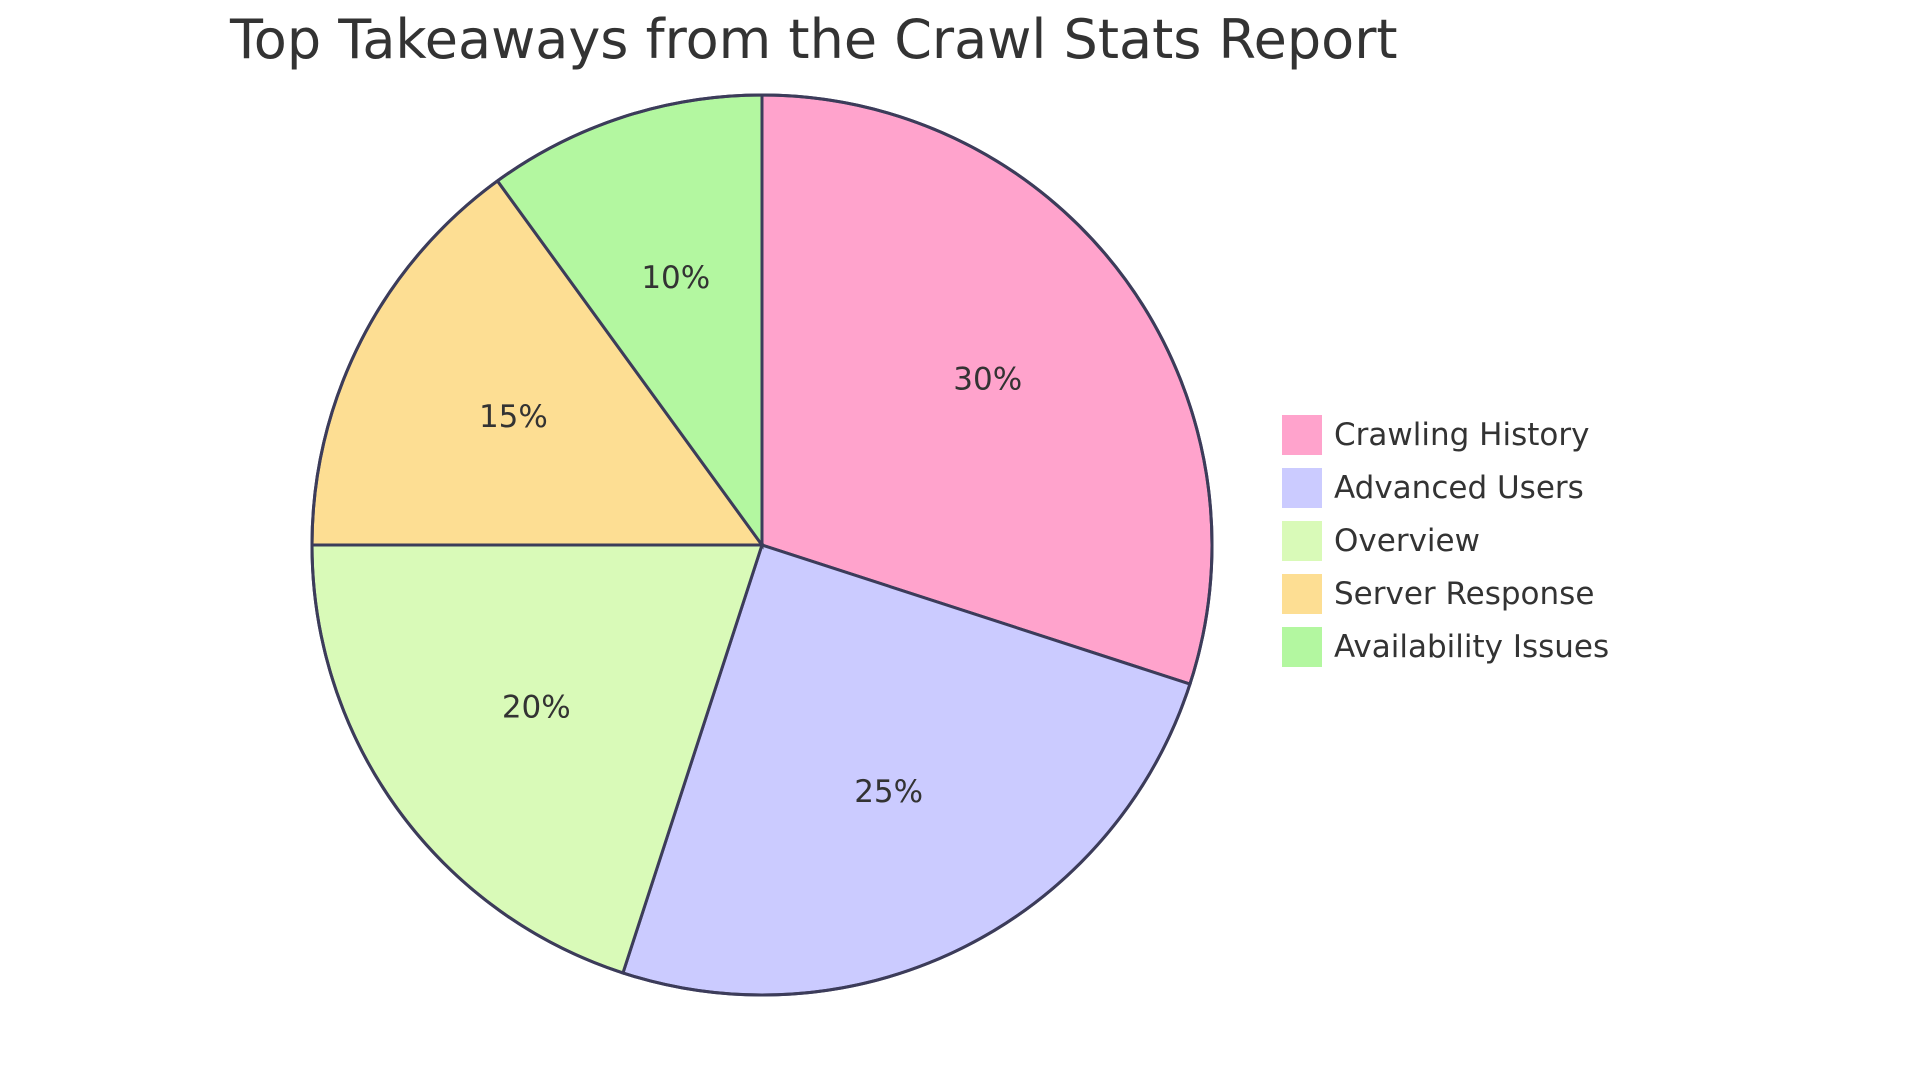 Image resolution: width=1920 pixels, height=1080 pixels. I want to click on legend-label: Overview, so click(1407, 540).